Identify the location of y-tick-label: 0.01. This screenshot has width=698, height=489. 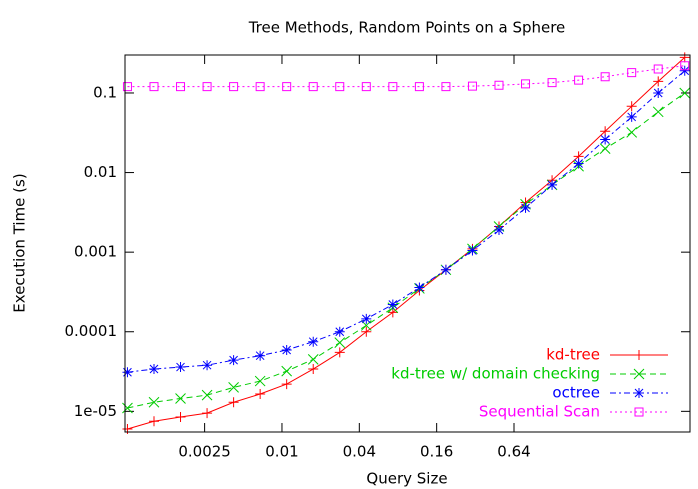
(100, 172).